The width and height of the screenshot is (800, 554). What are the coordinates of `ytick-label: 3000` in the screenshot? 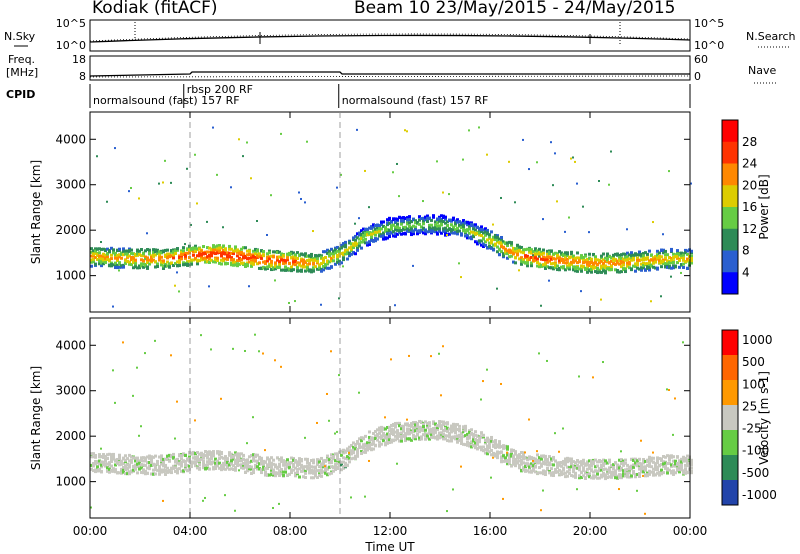 It's located at (70, 391).